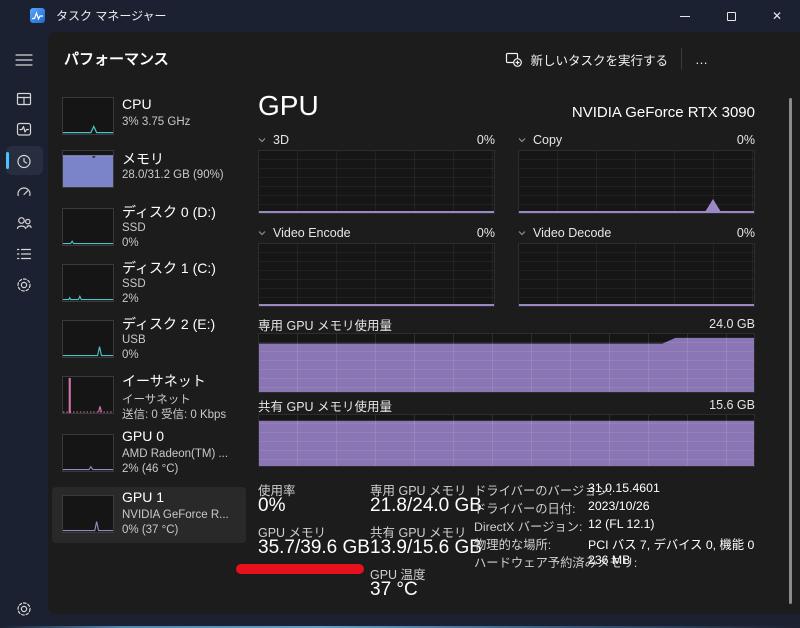 The image size is (800, 628). Describe the element at coordinates (525, 509) in the screenshot. I see `driver-date-label: ドライバーの日付:` at that location.